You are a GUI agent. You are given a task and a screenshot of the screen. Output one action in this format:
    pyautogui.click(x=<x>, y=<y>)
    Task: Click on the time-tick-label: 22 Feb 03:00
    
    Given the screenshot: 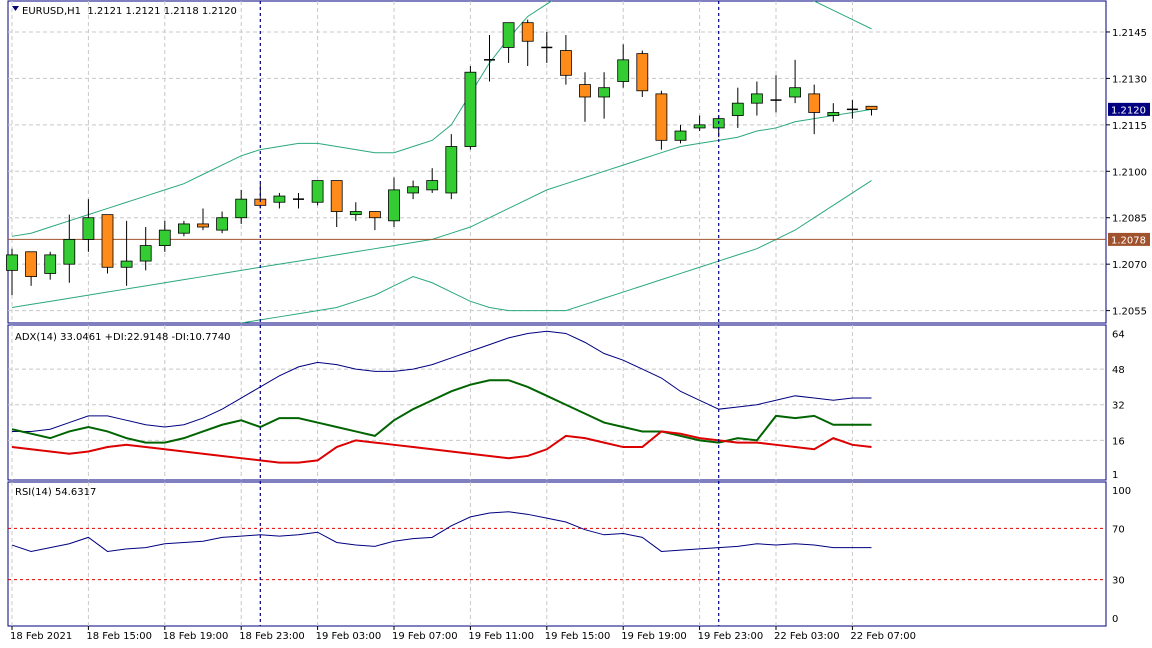 What is the action you would take?
    pyautogui.click(x=807, y=636)
    